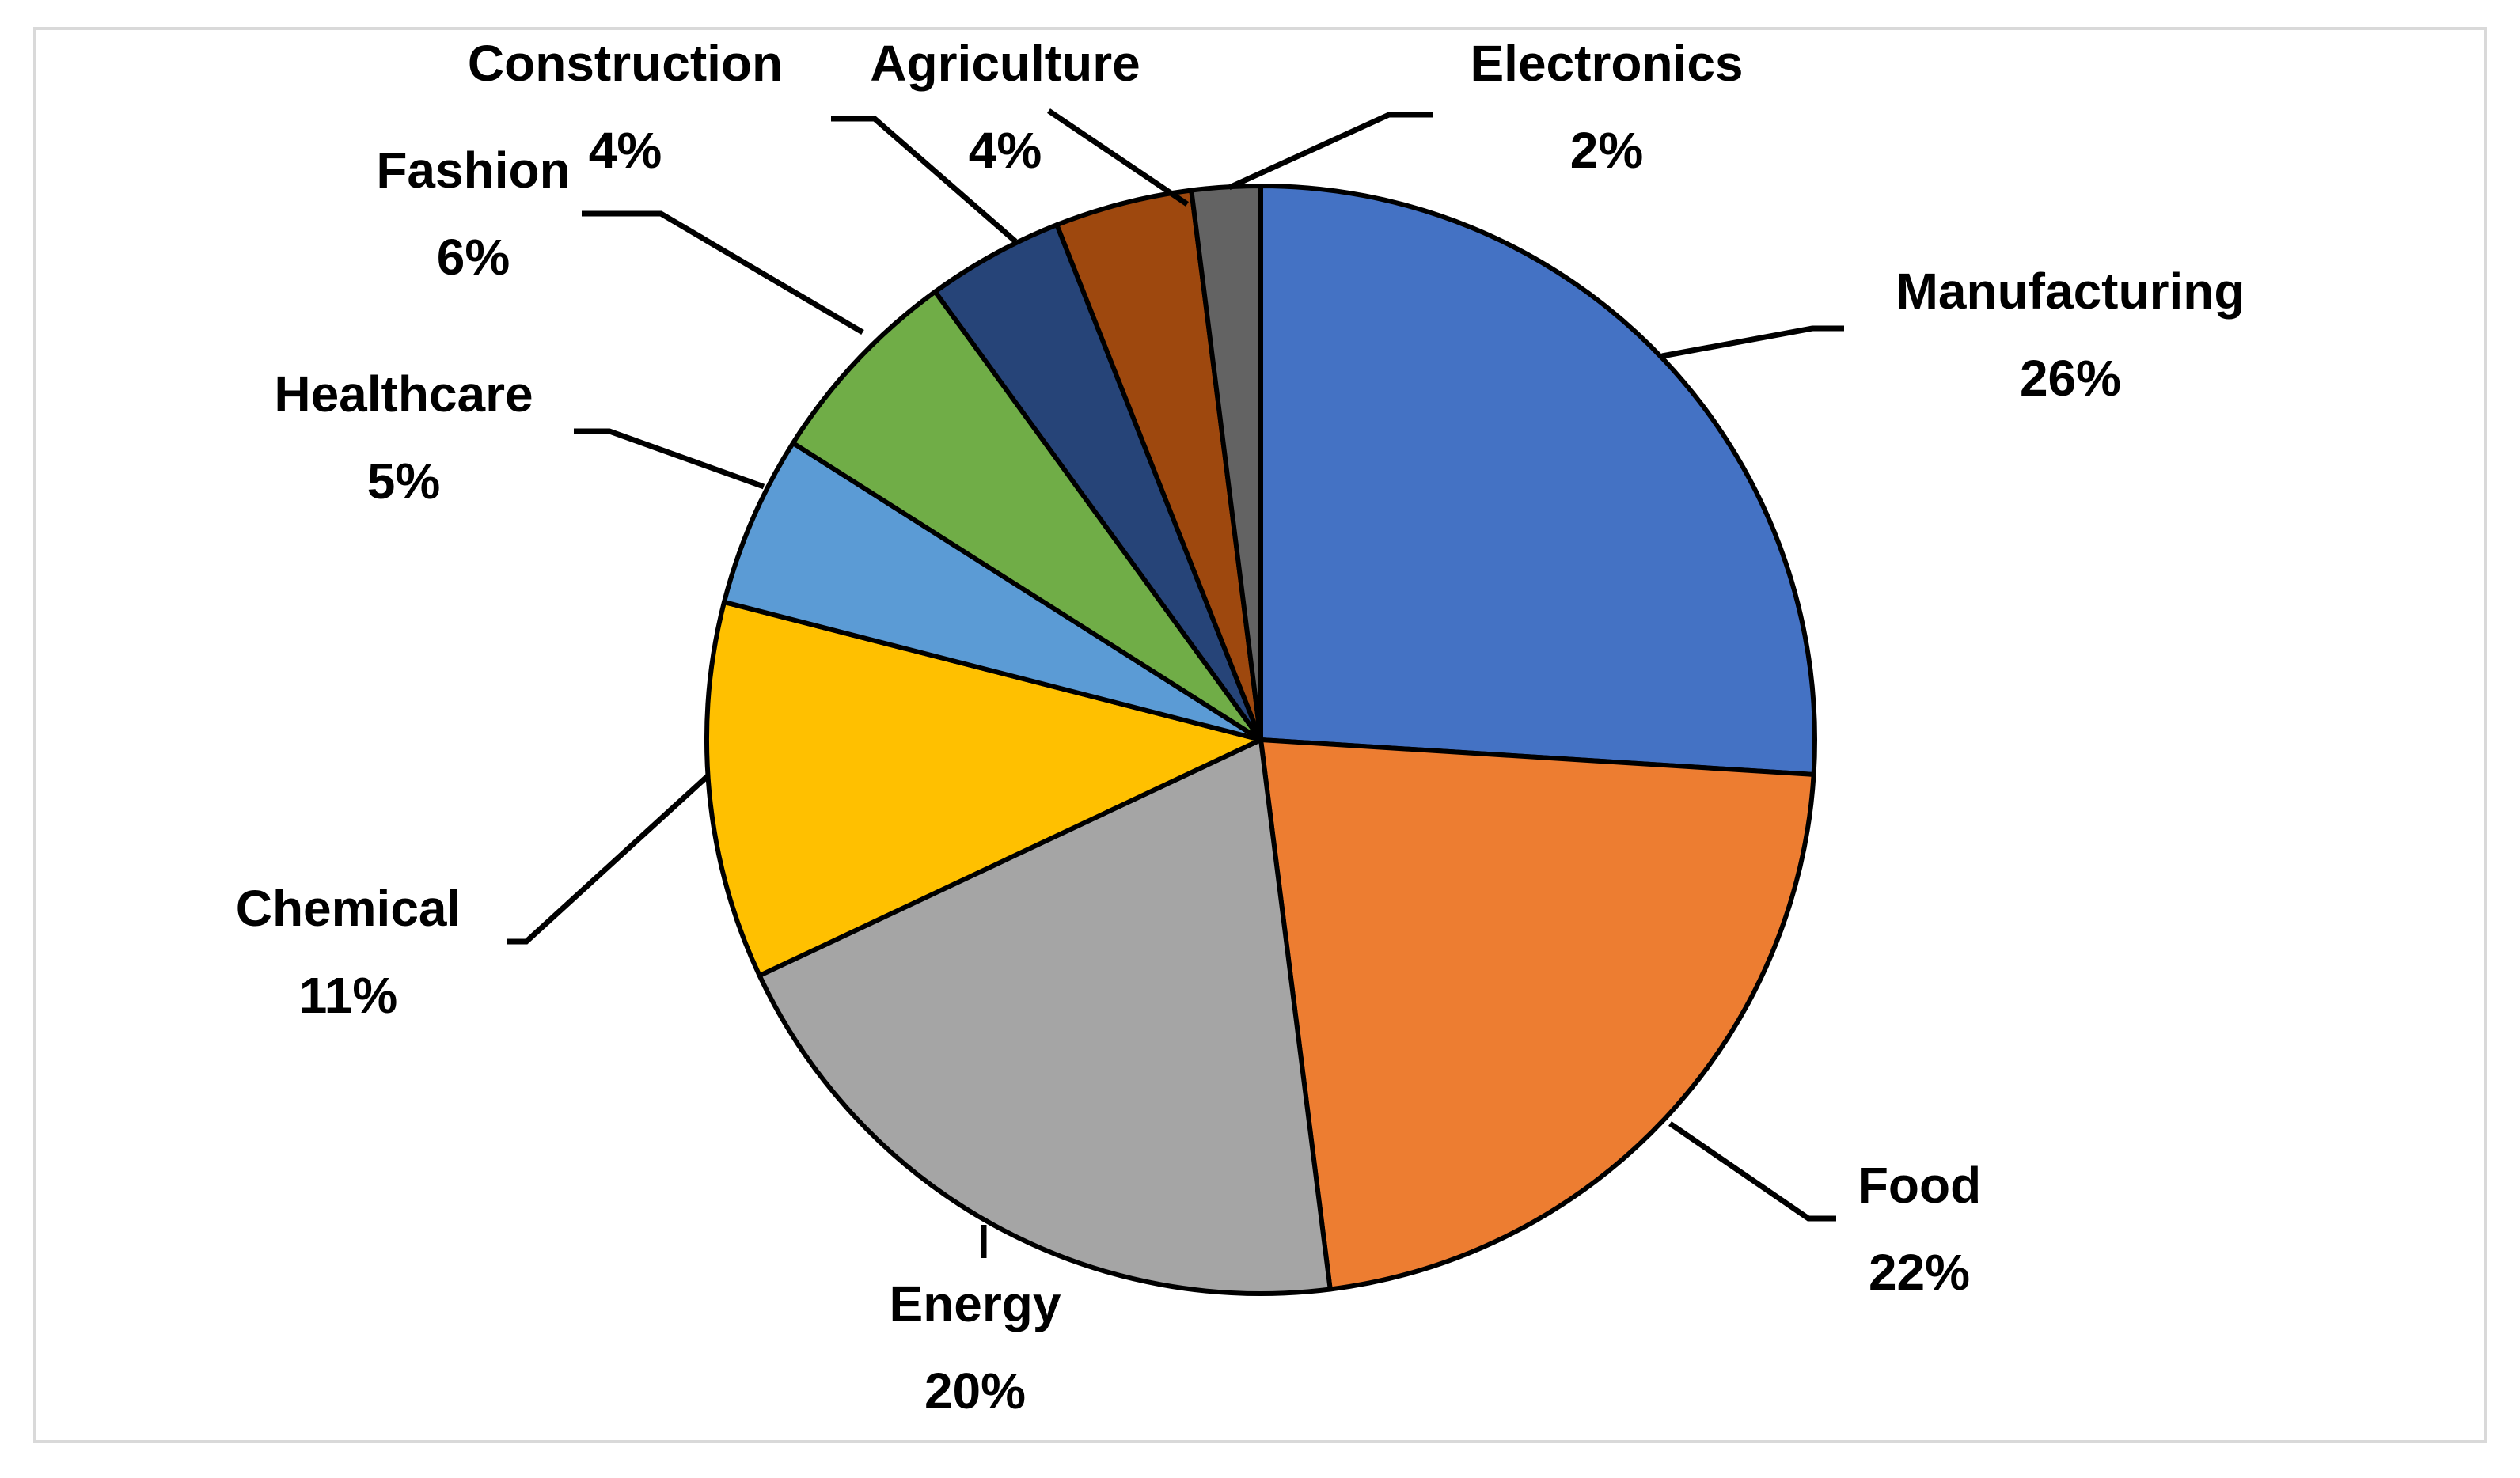 Image resolution: width=2520 pixels, height=1478 pixels. Describe the element at coordinates (1226, 463) in the screenshot. I see `pie-slice-electronics` at that location.